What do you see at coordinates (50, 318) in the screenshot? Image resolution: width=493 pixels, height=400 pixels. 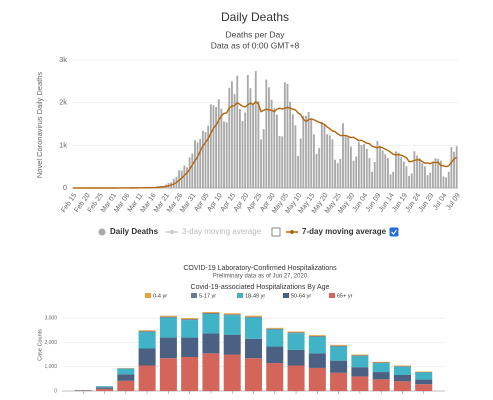 I see `y-tick-label: 3,000` at bounding box center [50, 318].